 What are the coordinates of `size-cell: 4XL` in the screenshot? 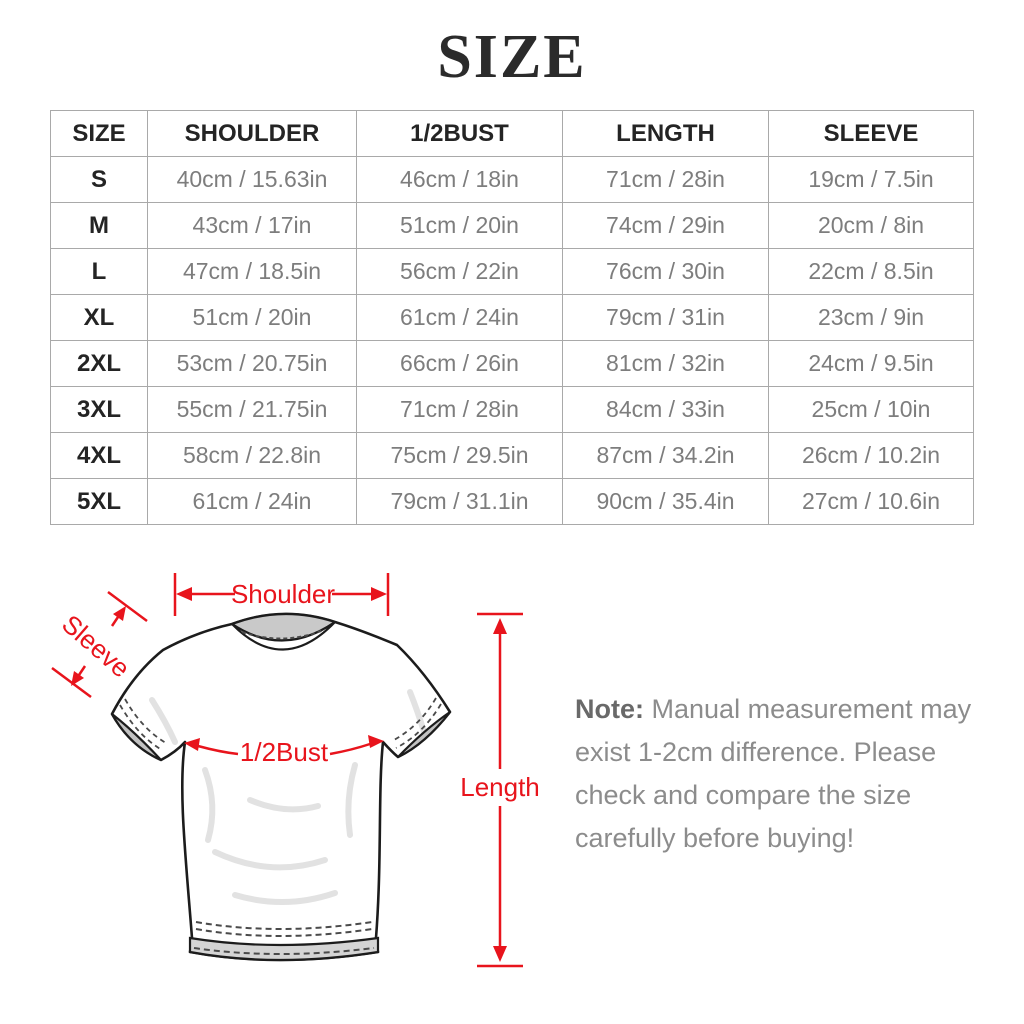 It's located at (99, 455).